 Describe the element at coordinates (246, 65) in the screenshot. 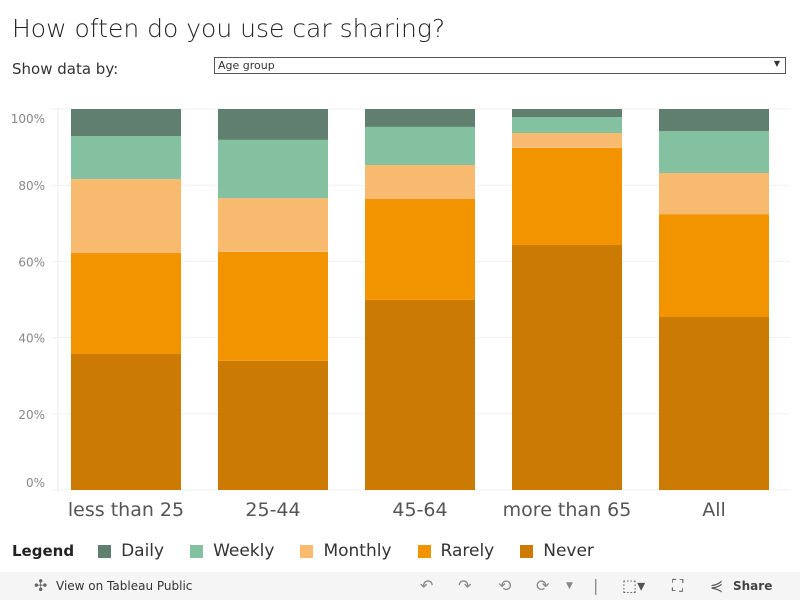

I see `select-value: Age group` at that location.